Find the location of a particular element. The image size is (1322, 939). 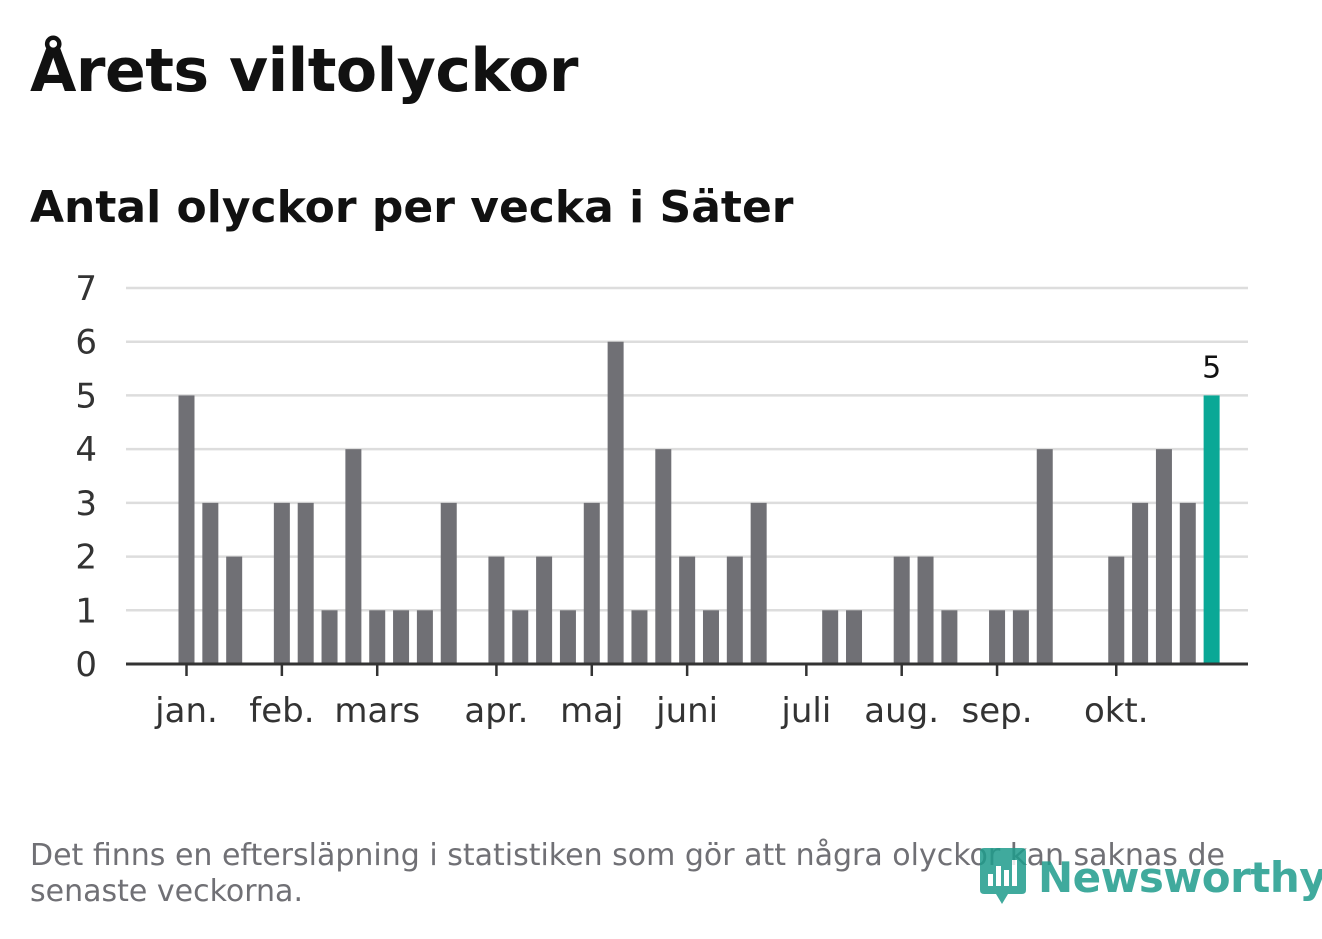

chart-subtitle: Antal olyckor per vecka i Säter is located at coordinates (412, 207).